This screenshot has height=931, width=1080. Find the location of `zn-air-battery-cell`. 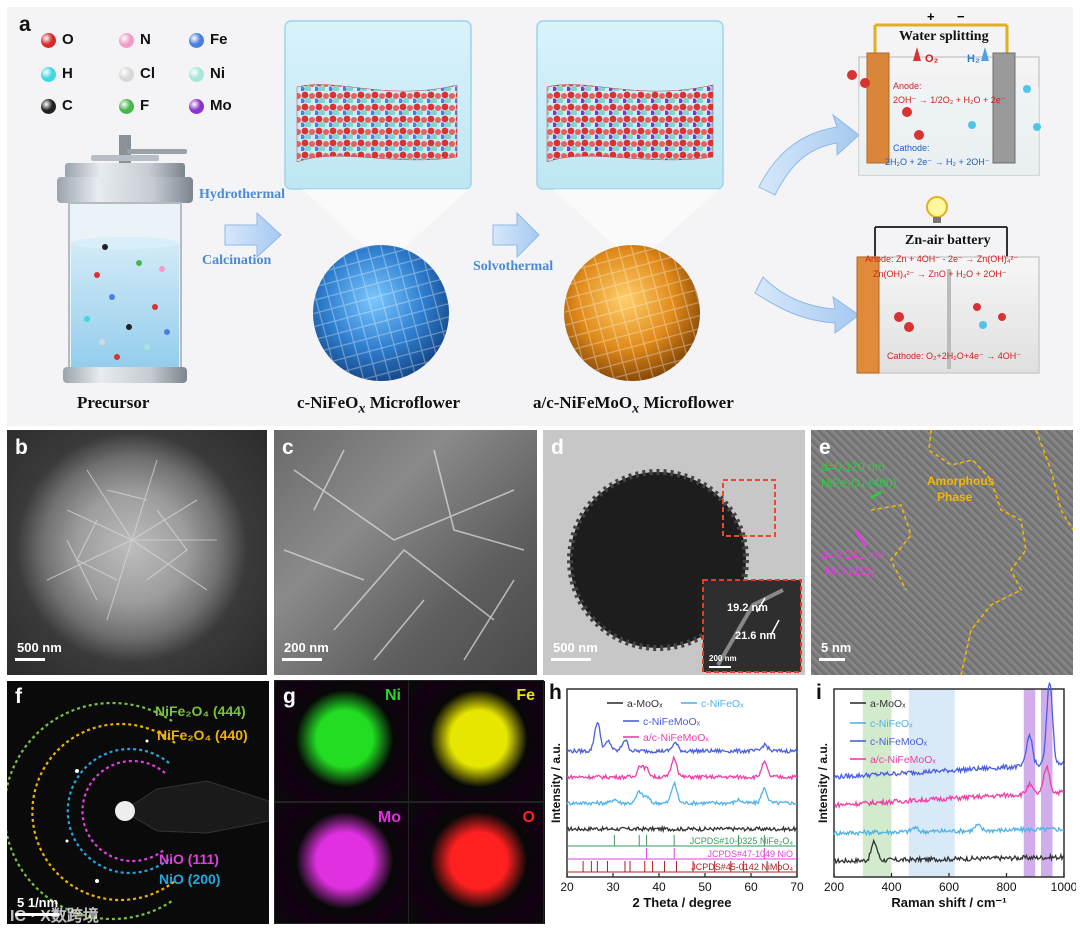

zn-air-battery-cell is located at coordinates (948, 285).